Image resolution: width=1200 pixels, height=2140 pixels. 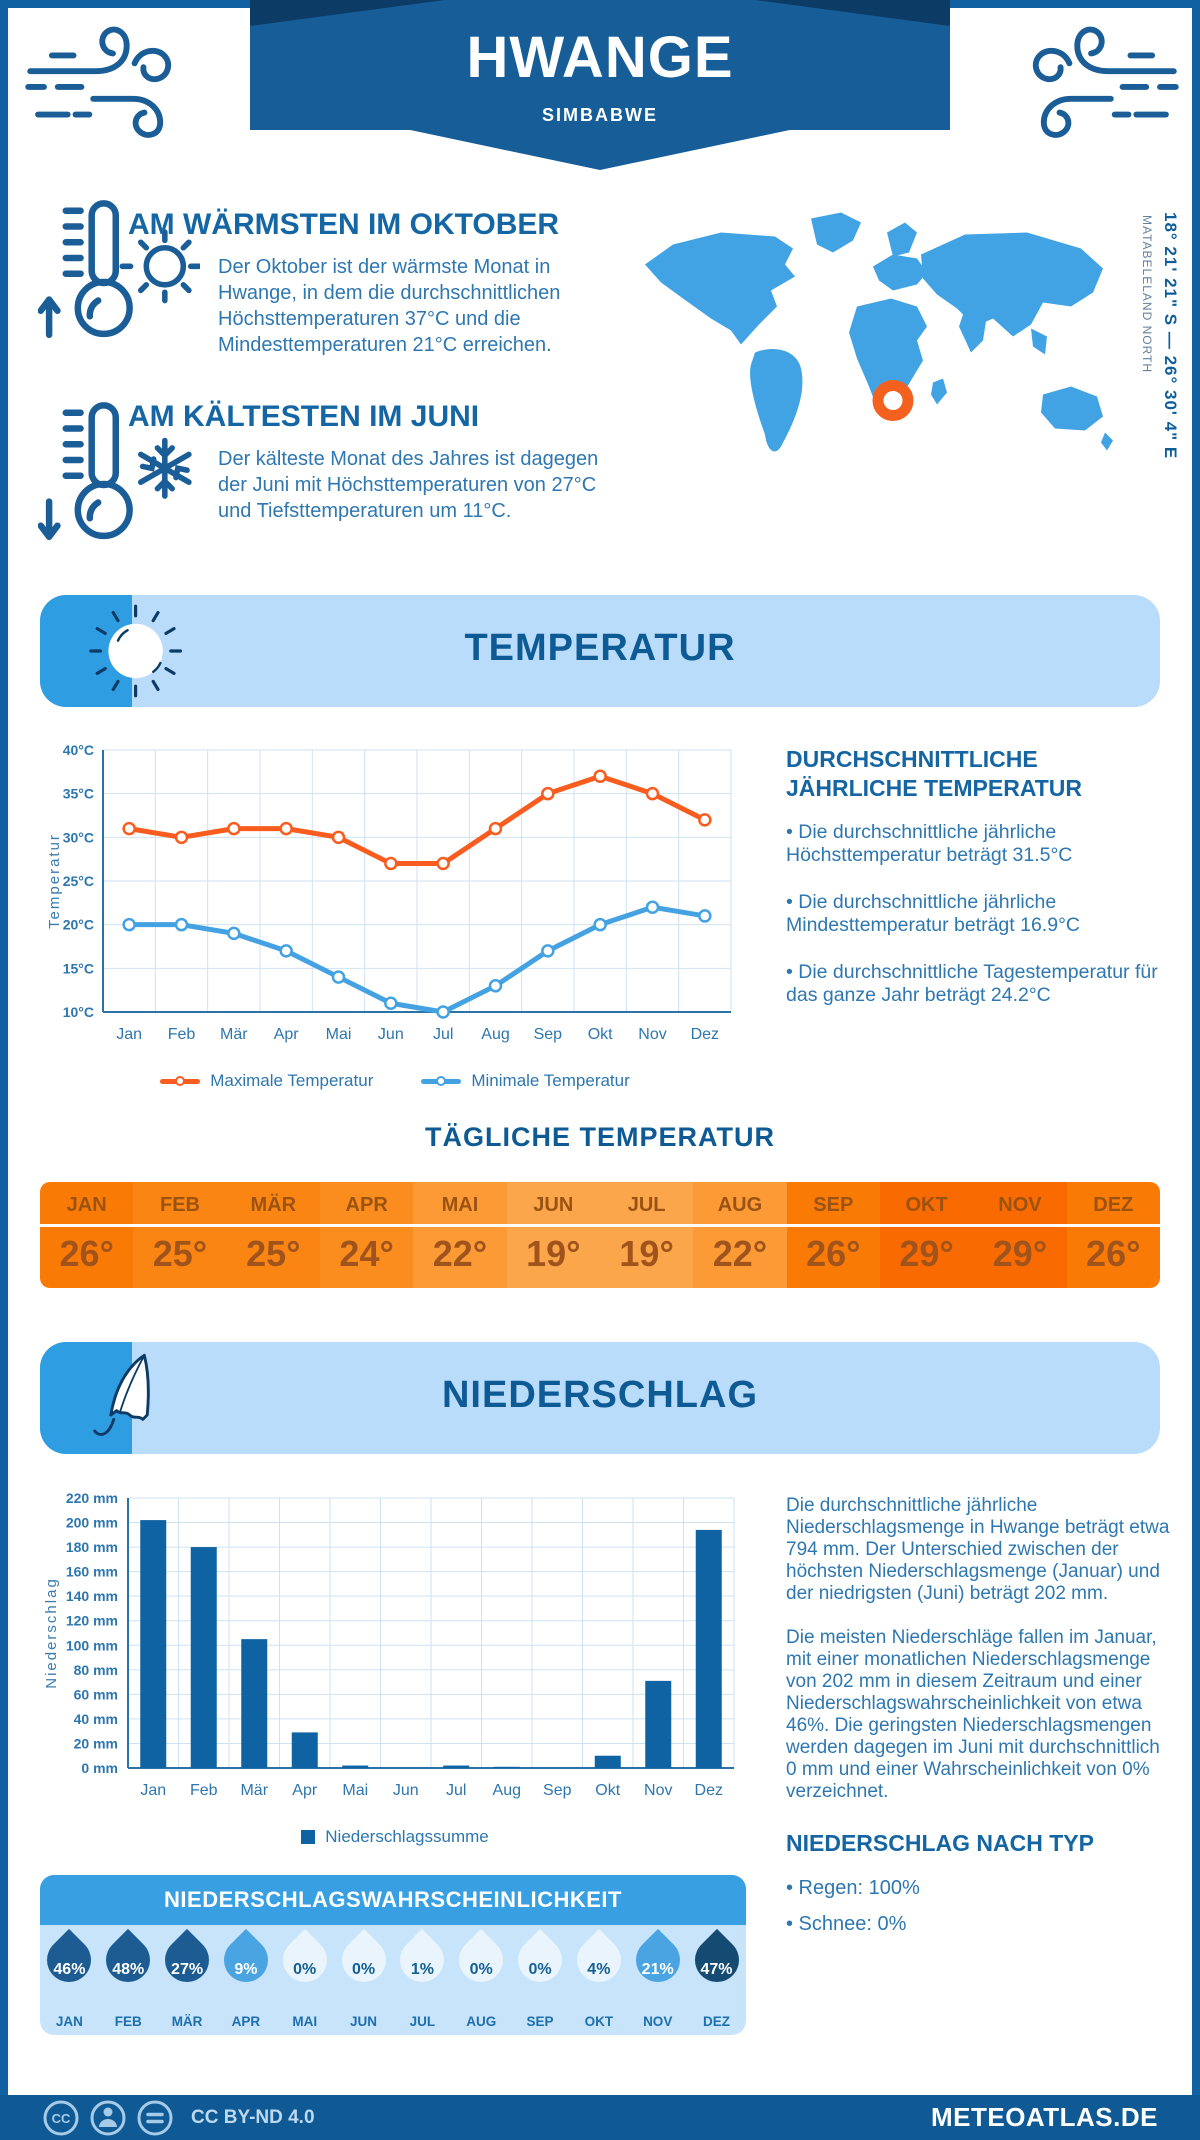 What do you see at coordinates (422, 1969) in the screenshot?
I see `probability-value: 1%` at bounding box center [422, 1969].